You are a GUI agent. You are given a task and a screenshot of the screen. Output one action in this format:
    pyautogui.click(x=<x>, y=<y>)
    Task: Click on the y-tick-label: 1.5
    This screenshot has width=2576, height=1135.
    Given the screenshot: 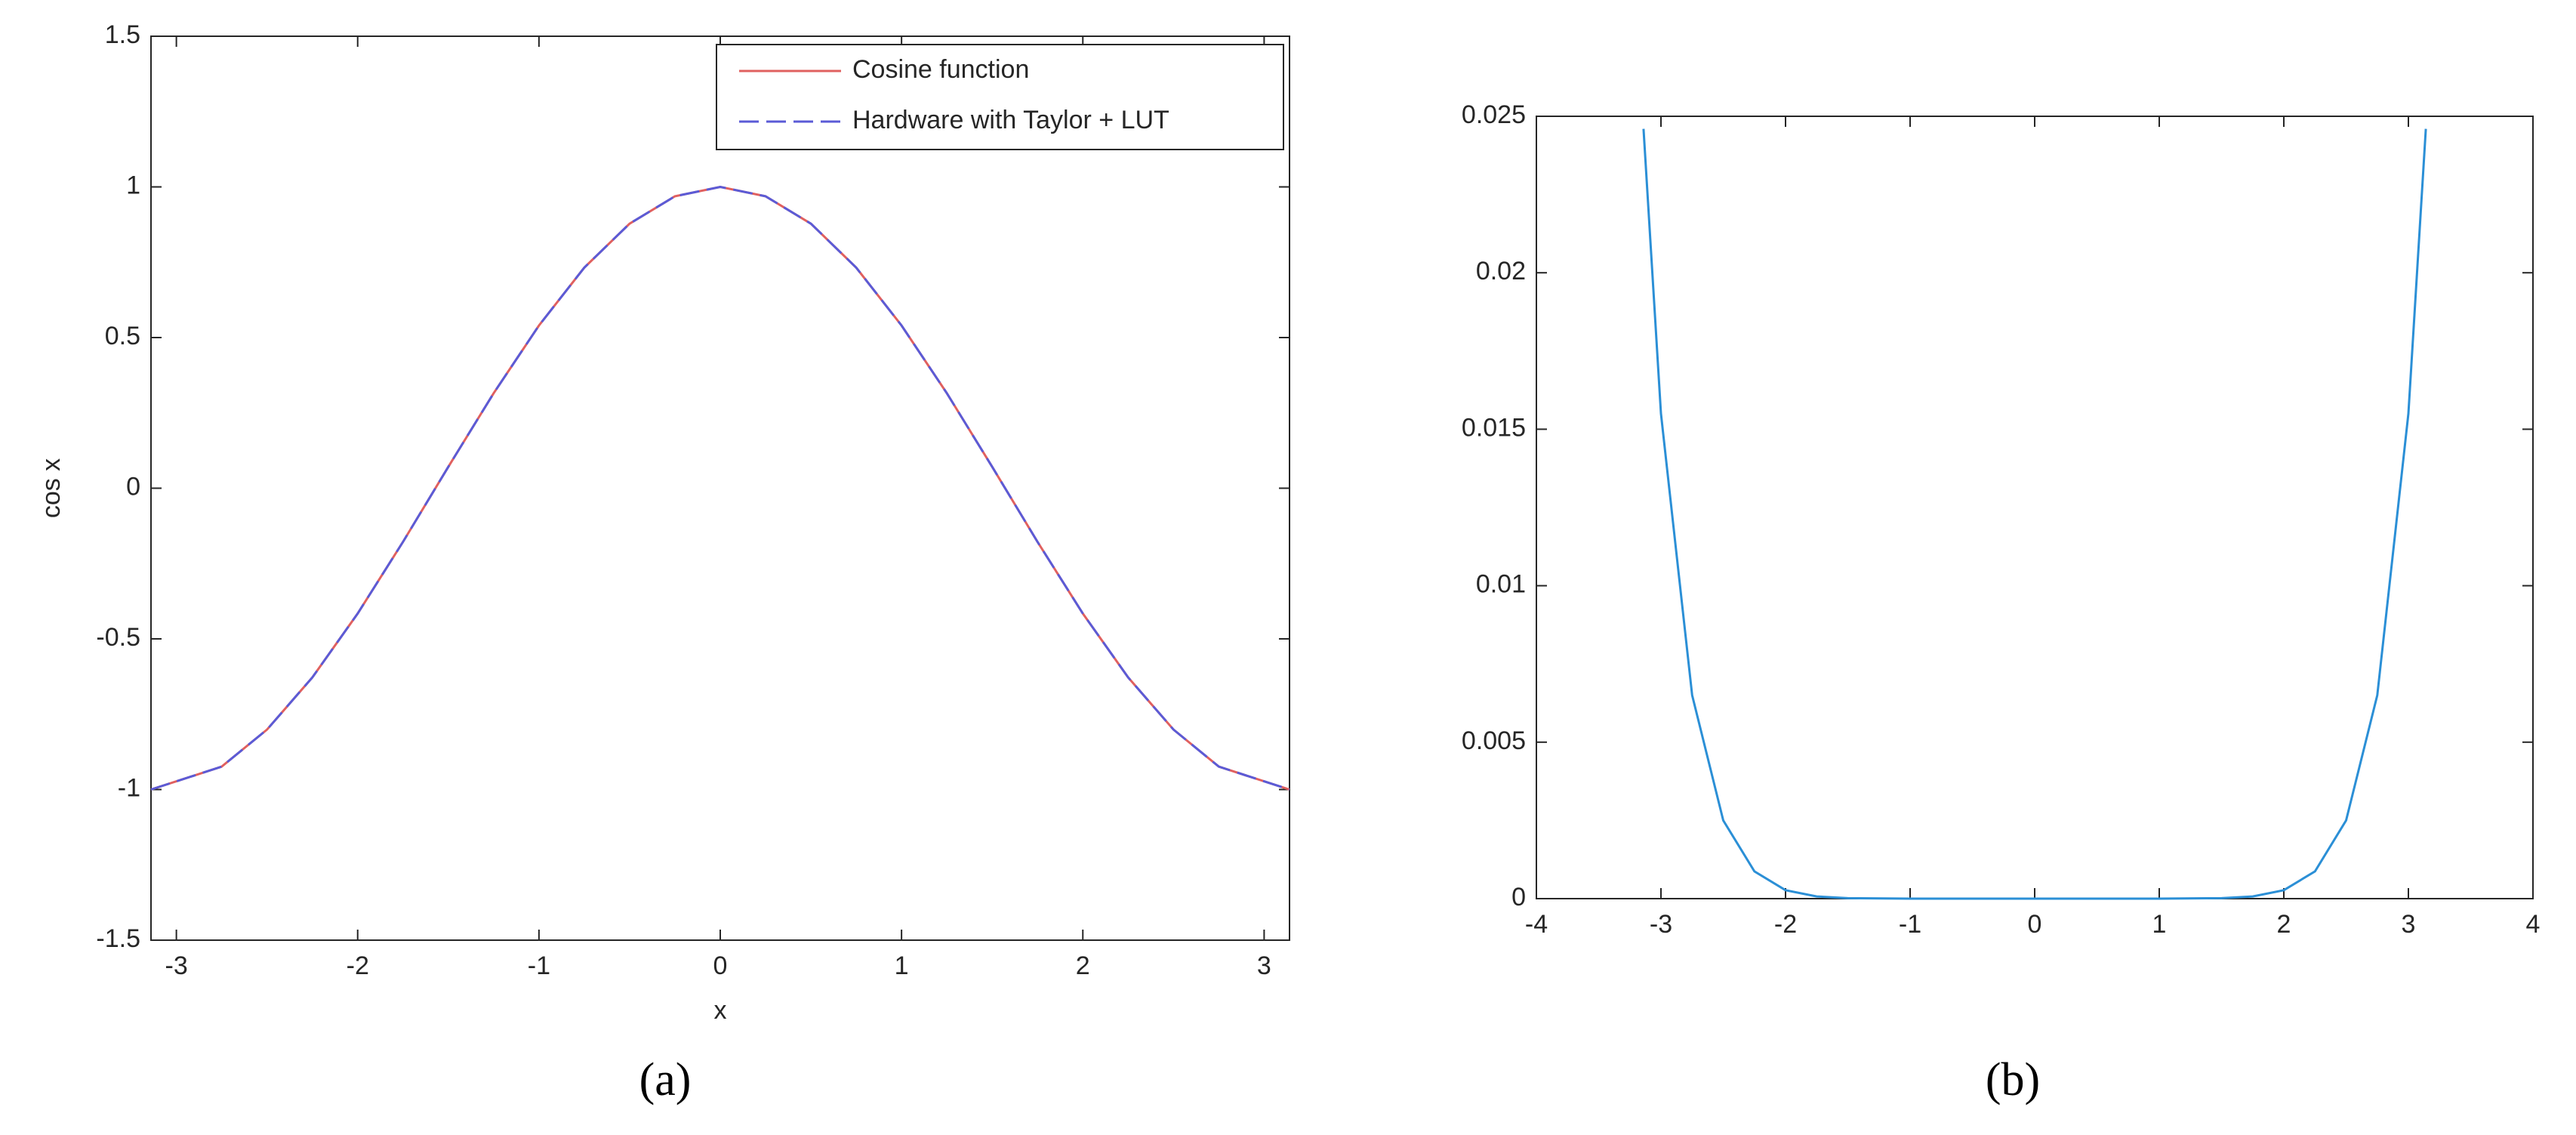 What is the action you would take?
    pyautogui.click(x=122, y=34)
    